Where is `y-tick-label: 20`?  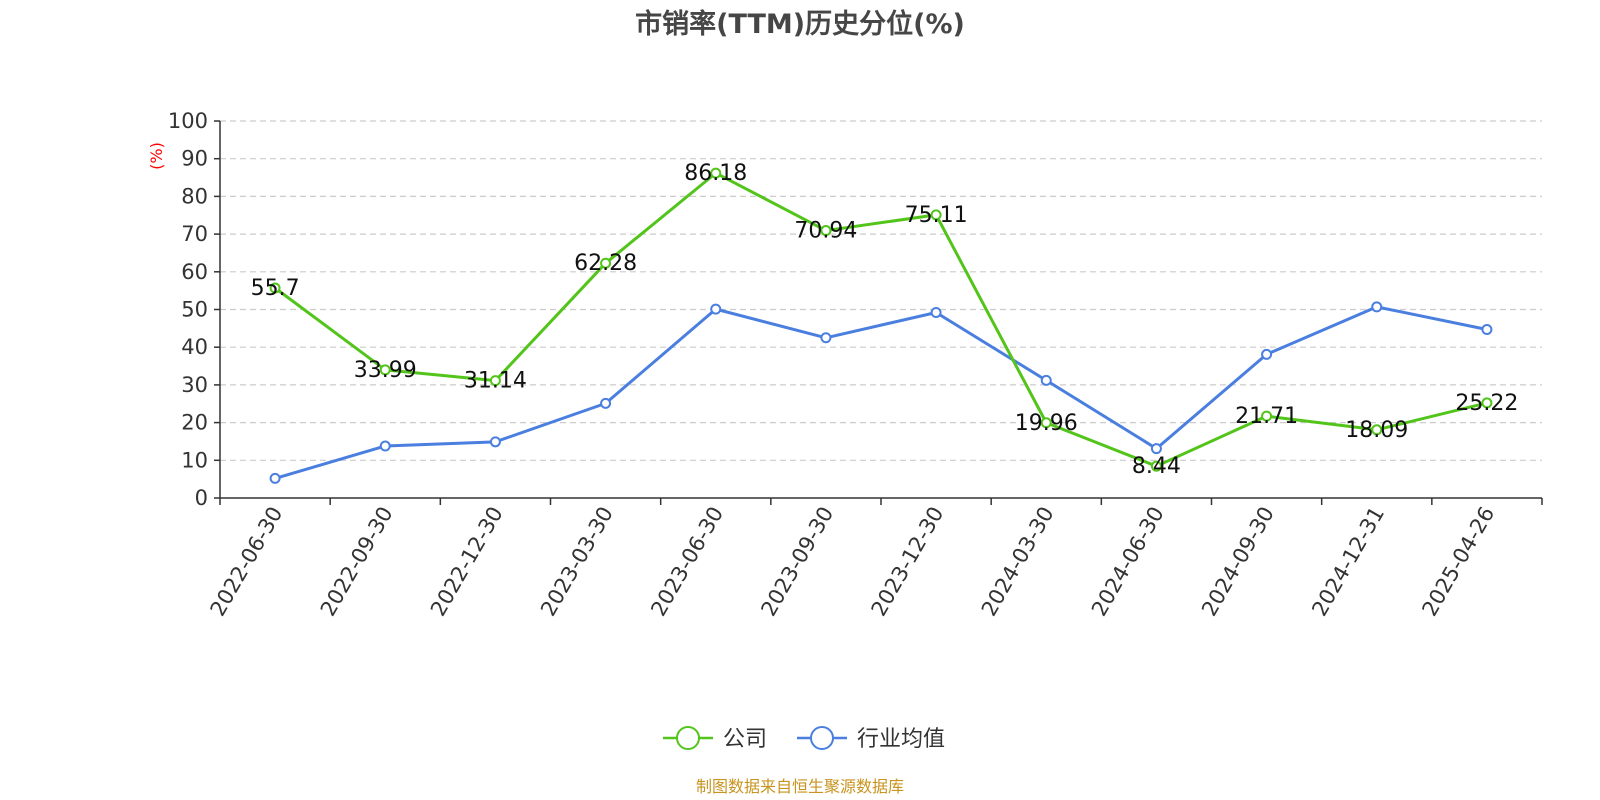 y-tick-label: 20 is located at coordinates (194, 423).